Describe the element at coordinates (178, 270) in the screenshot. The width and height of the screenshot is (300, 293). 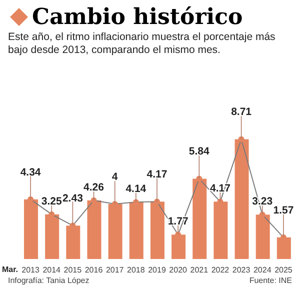
I see `x-tick-label: 2020` at that location.